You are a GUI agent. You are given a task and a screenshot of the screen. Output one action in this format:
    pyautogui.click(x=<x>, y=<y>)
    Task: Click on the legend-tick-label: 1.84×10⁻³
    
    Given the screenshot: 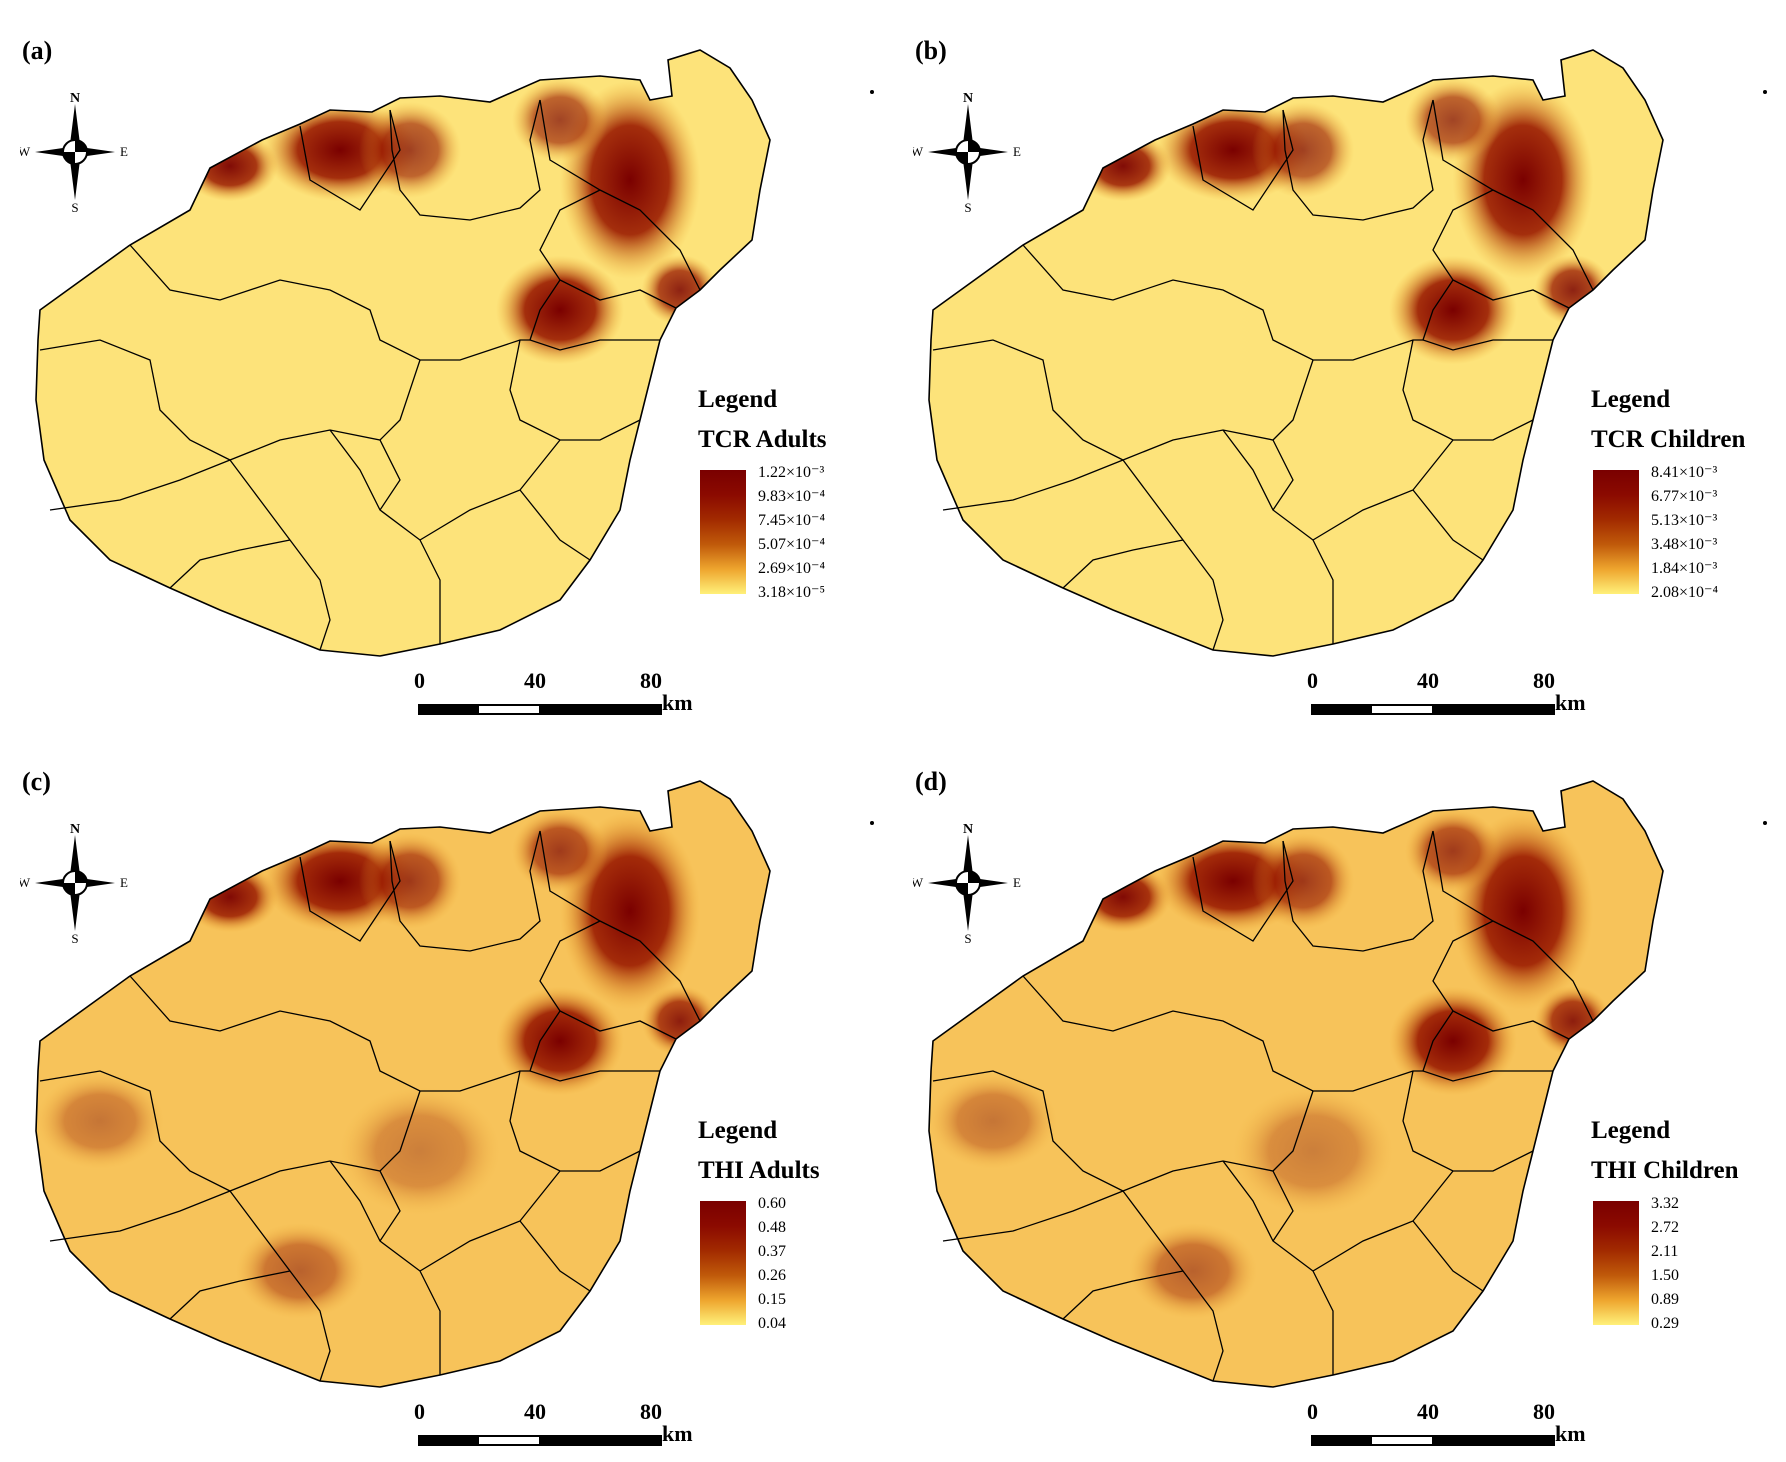 What is the action you would take?
    pyautogui.click(x=1684, y=568)
    